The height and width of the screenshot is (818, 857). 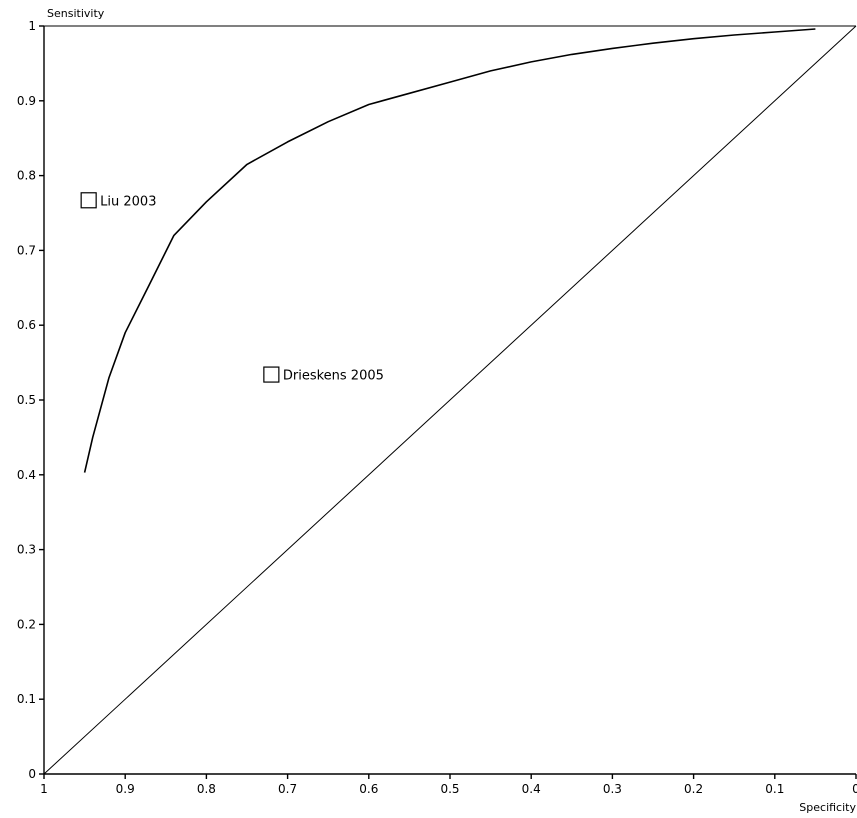 I want to click on x-tick-label: 1, so click(x=44, y=789).